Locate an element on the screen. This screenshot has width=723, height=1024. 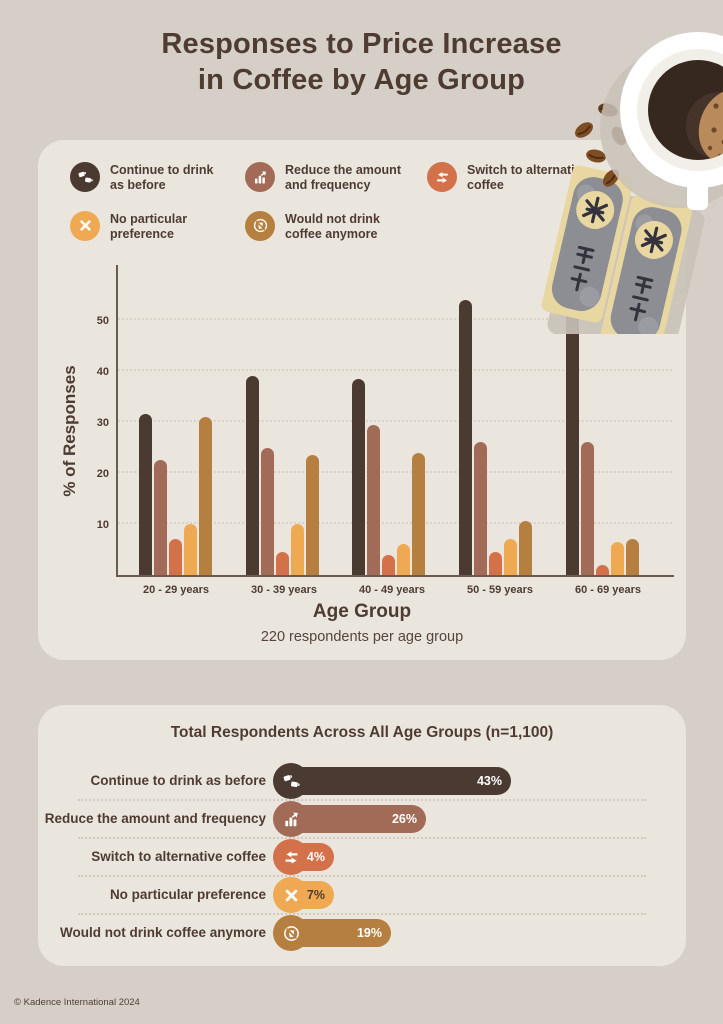
x-axis-tick-label: 40 - 49 years is located at coordinates (392, 590).